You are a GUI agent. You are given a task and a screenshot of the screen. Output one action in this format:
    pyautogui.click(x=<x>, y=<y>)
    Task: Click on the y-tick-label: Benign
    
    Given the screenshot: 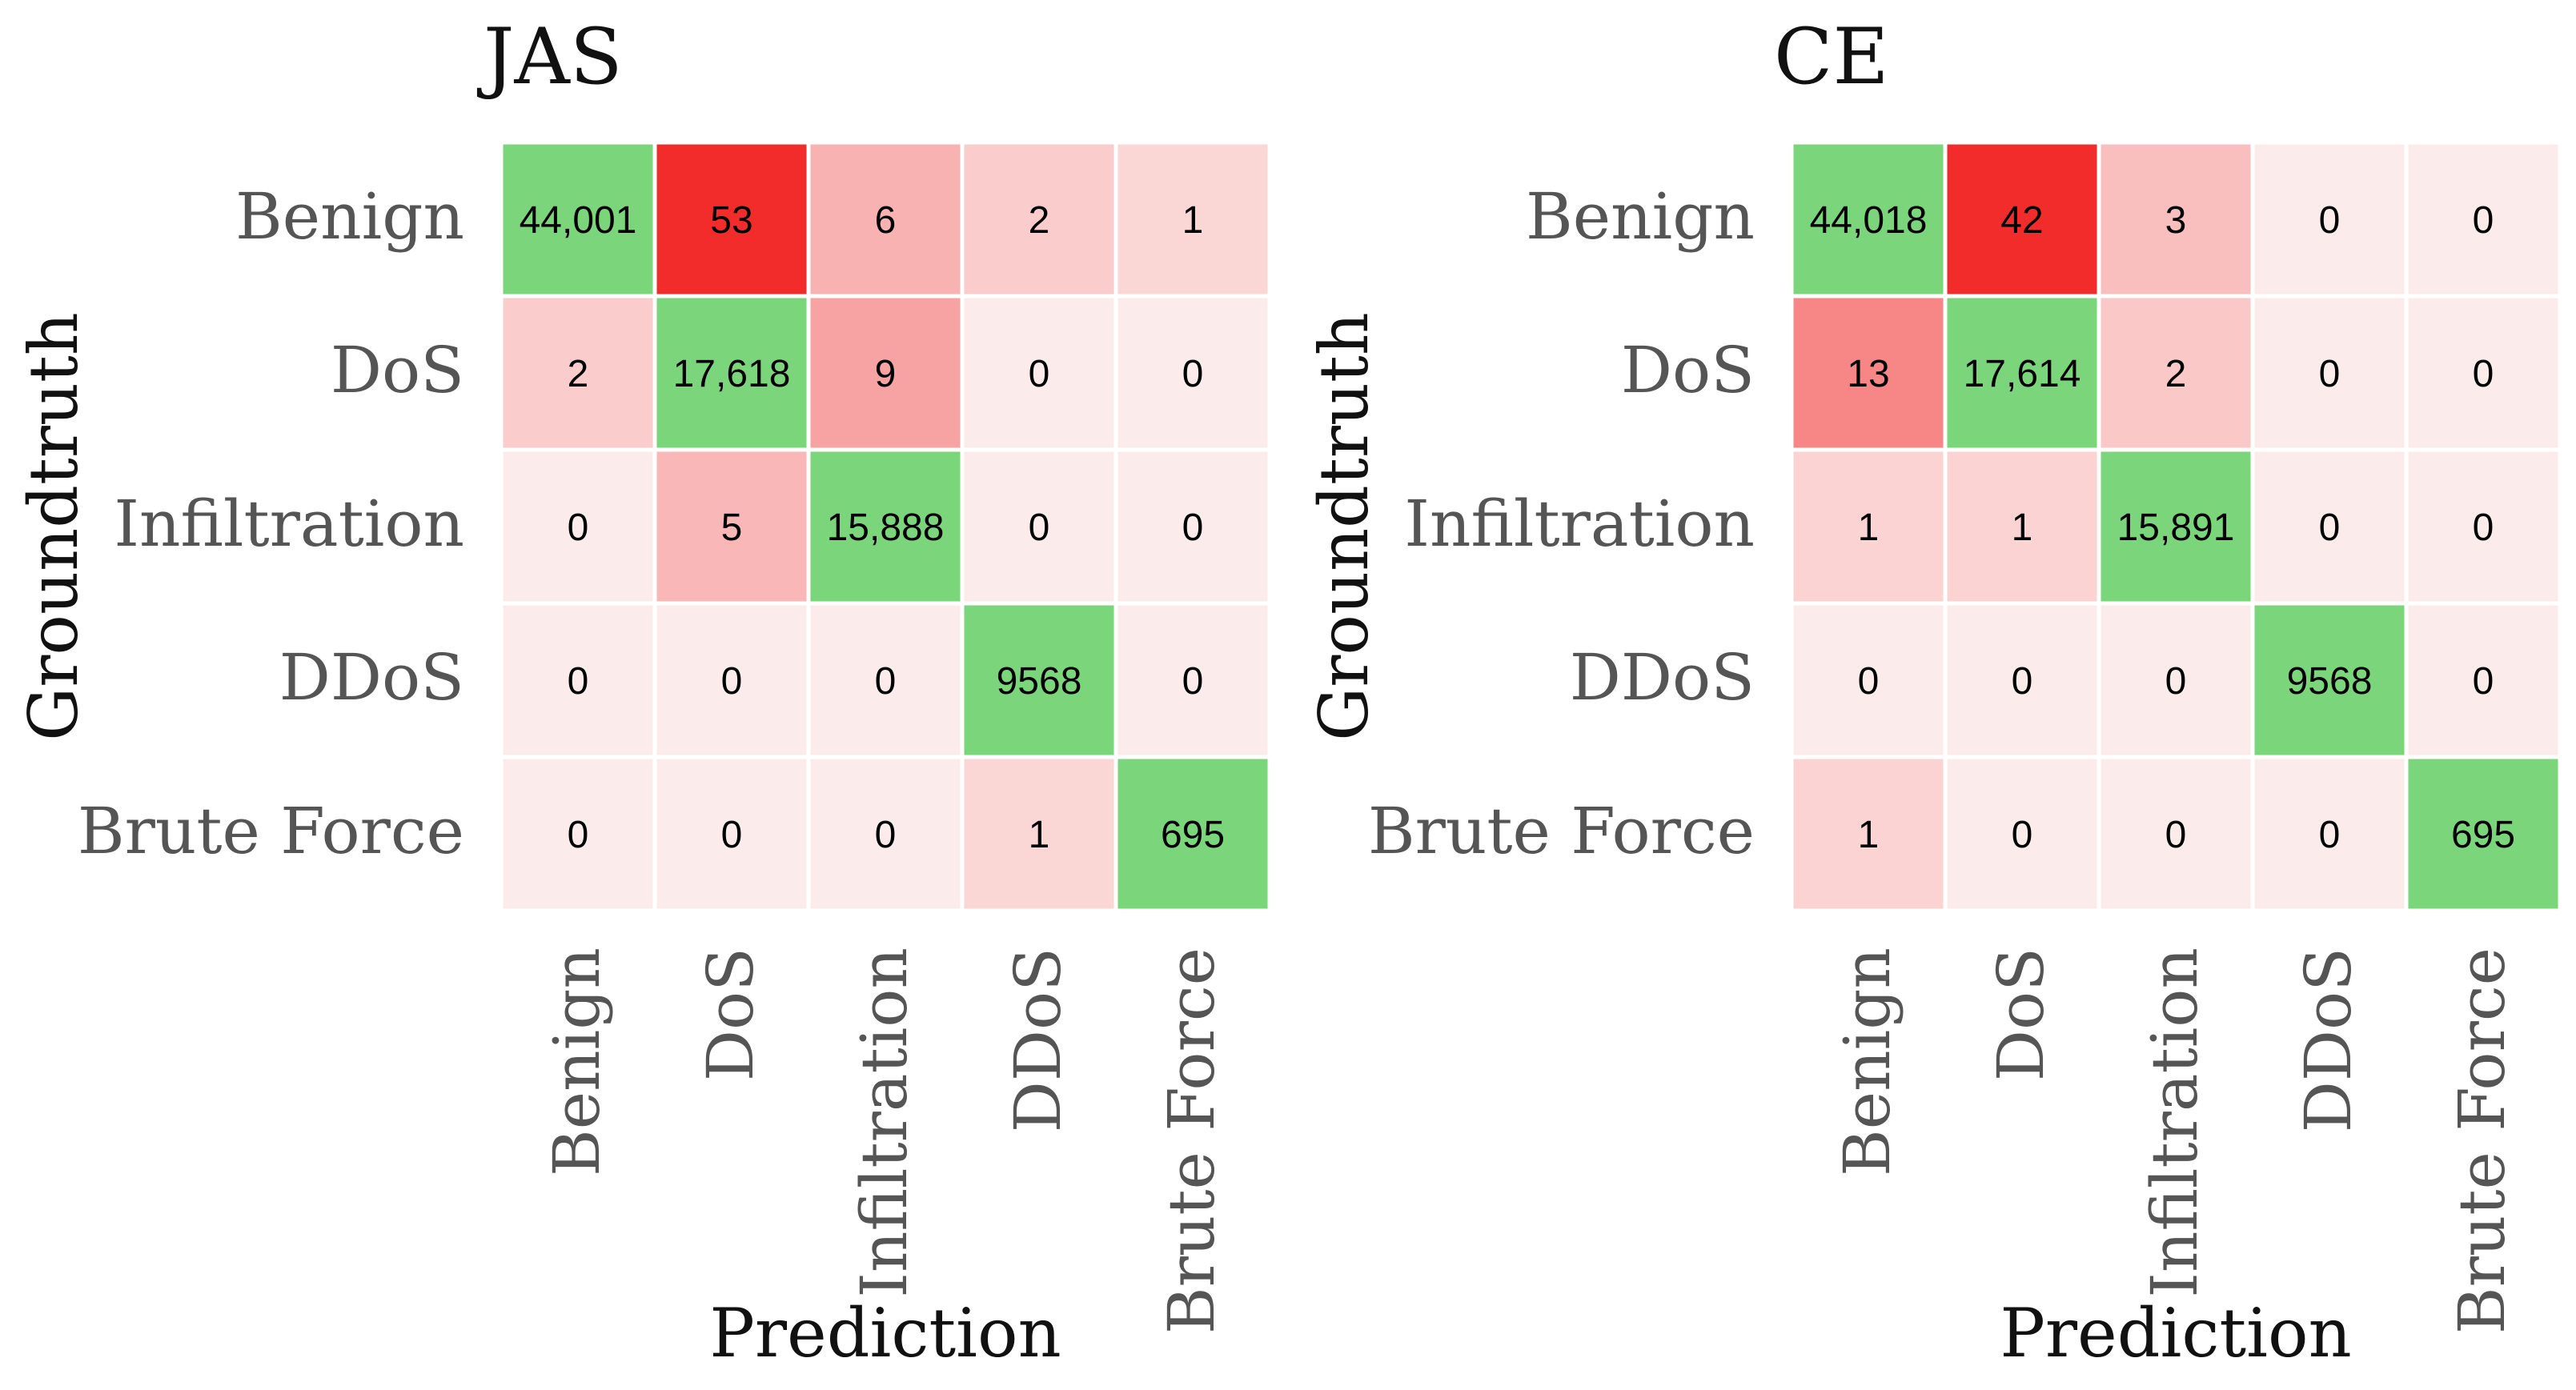 What is the action you would take?
    pyautogui.click(x=1641, y=216)
    